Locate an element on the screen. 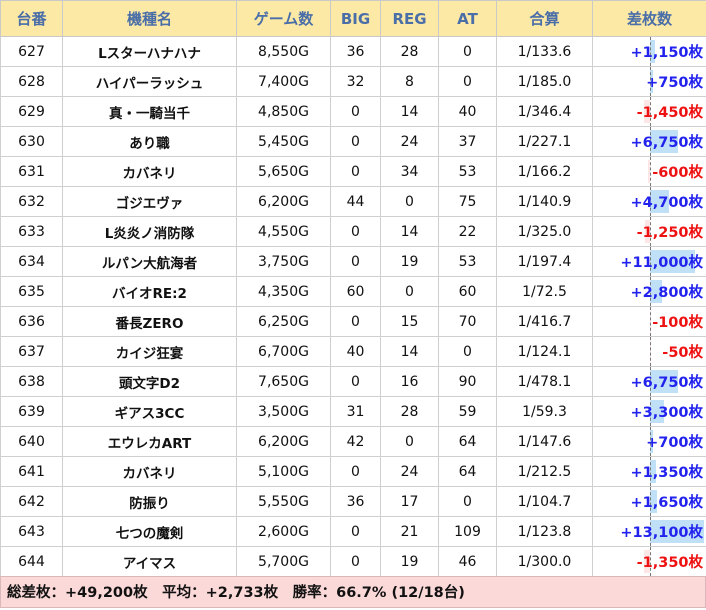 This screenshot has width=706, height=610. diff-cell: +3,300枚 is located at coordinates (649, 411).